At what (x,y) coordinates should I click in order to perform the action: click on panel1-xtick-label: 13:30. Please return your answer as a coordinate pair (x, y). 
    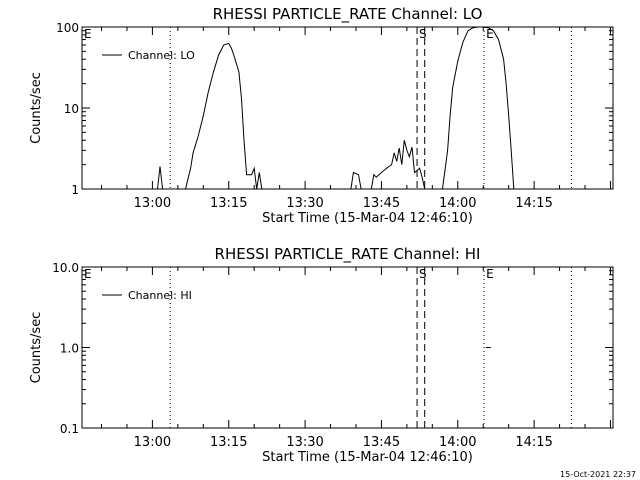
    Looking at the image, I should click on (304, 203).